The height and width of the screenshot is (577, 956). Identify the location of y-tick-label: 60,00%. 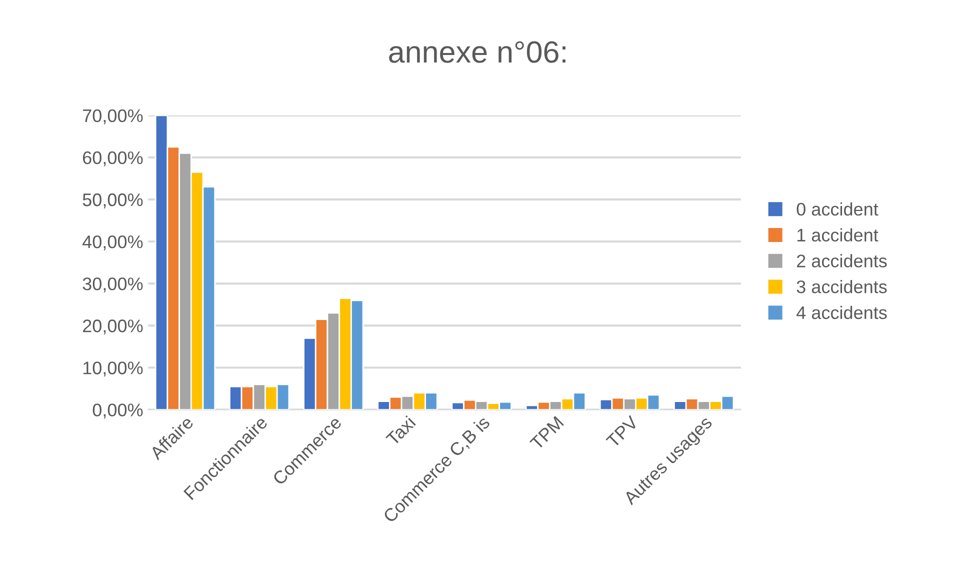
(113, 158).